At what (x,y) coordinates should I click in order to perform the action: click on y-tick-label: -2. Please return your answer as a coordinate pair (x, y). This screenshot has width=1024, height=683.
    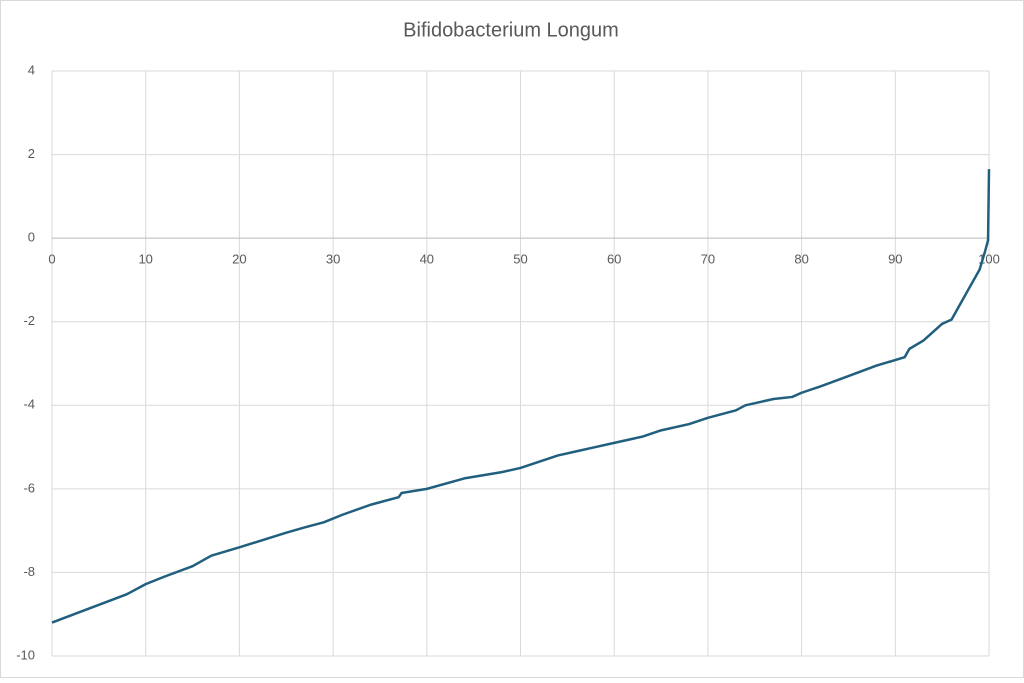
    Looking at the image, I should click on (29, 320).